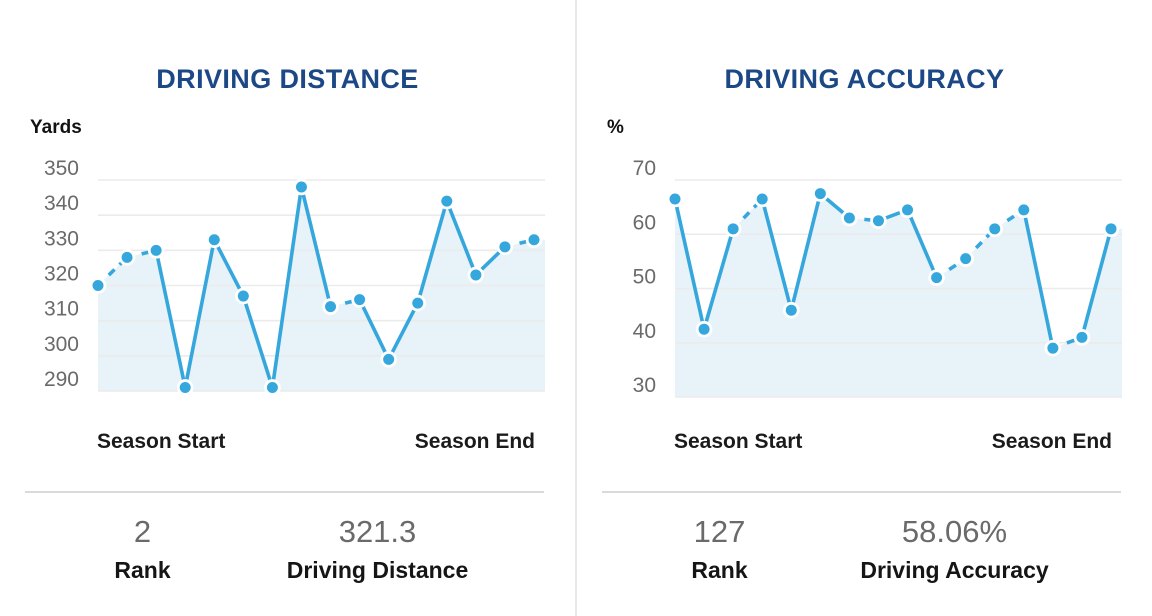 The width and height of the screenshot is (1152, 616). I want to click on driving-accuracy-stat: 58.06% Driving Accuracy, so click(954, 548).